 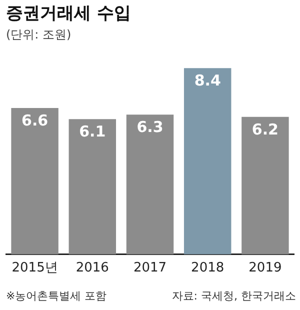 I want to click on x-tick-label: 2016, so click(x=92, y=268).